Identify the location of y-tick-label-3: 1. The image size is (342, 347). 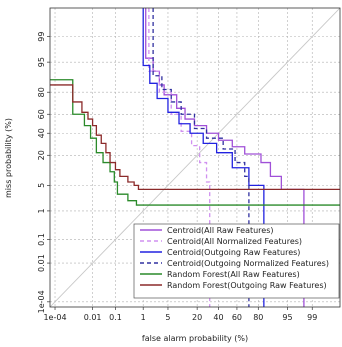
(41, 210).